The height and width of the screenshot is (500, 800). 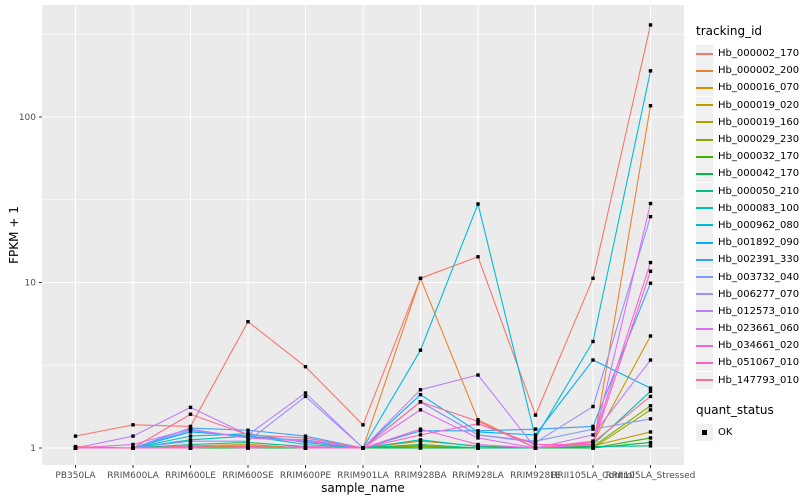 I want to click on legend-title-tracking-id: tracking_id, so click(x=729, y=31).